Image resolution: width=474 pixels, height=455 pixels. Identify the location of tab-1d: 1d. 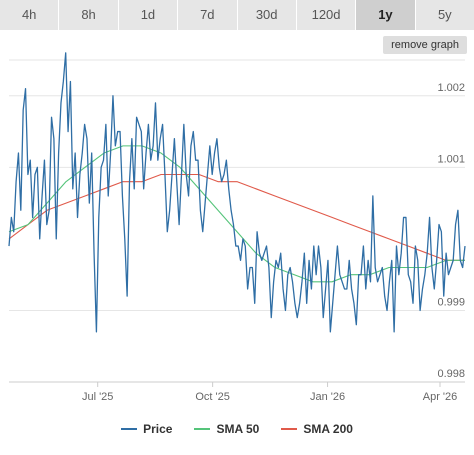
(148, 15).